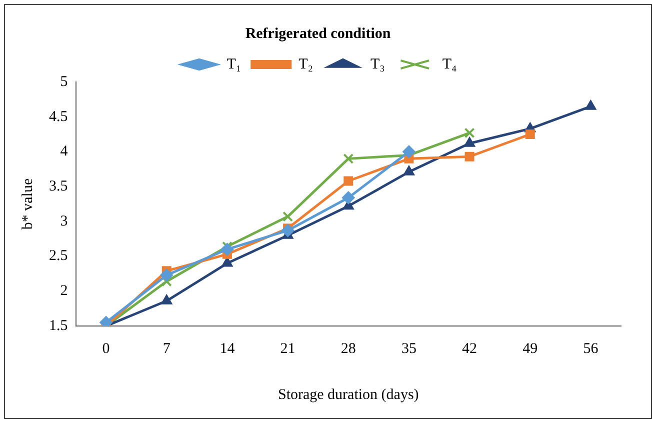 This screenshot has width=660, height=425. Describe the element at coordinates (377, 64) in the screenshot. I see `legend-label: T₃` at that location.